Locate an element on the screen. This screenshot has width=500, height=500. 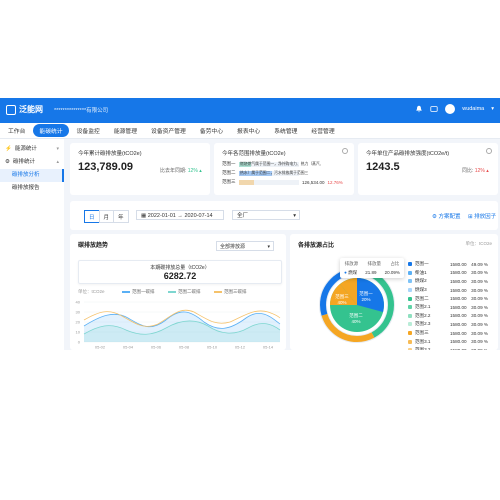
legend-item: 范围二碳排 is located at coordinates (184, 292).